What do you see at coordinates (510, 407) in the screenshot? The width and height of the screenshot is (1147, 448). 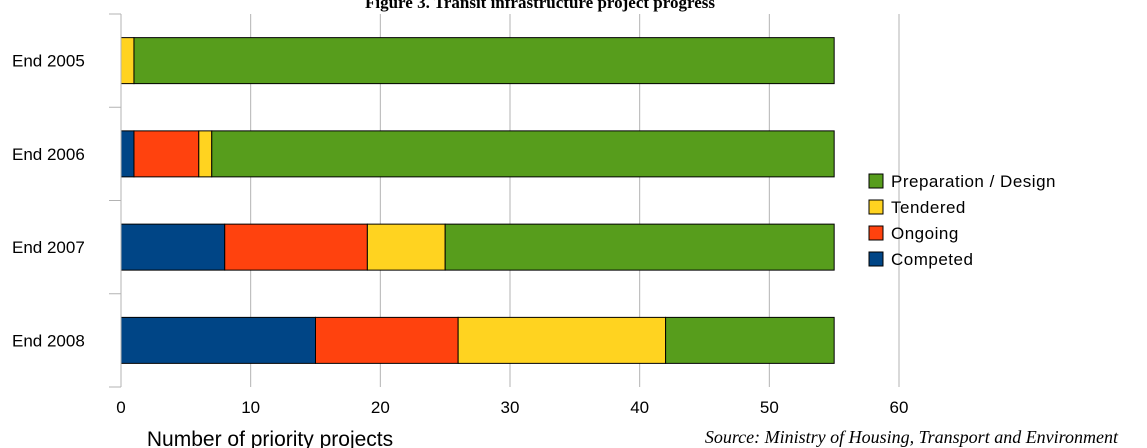 I see `x-tick-label: 30` at bounding box center [510, 407].